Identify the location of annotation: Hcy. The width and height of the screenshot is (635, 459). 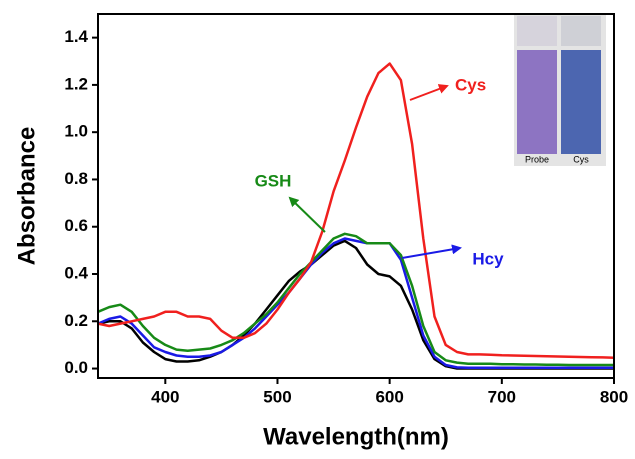
(488, 258).